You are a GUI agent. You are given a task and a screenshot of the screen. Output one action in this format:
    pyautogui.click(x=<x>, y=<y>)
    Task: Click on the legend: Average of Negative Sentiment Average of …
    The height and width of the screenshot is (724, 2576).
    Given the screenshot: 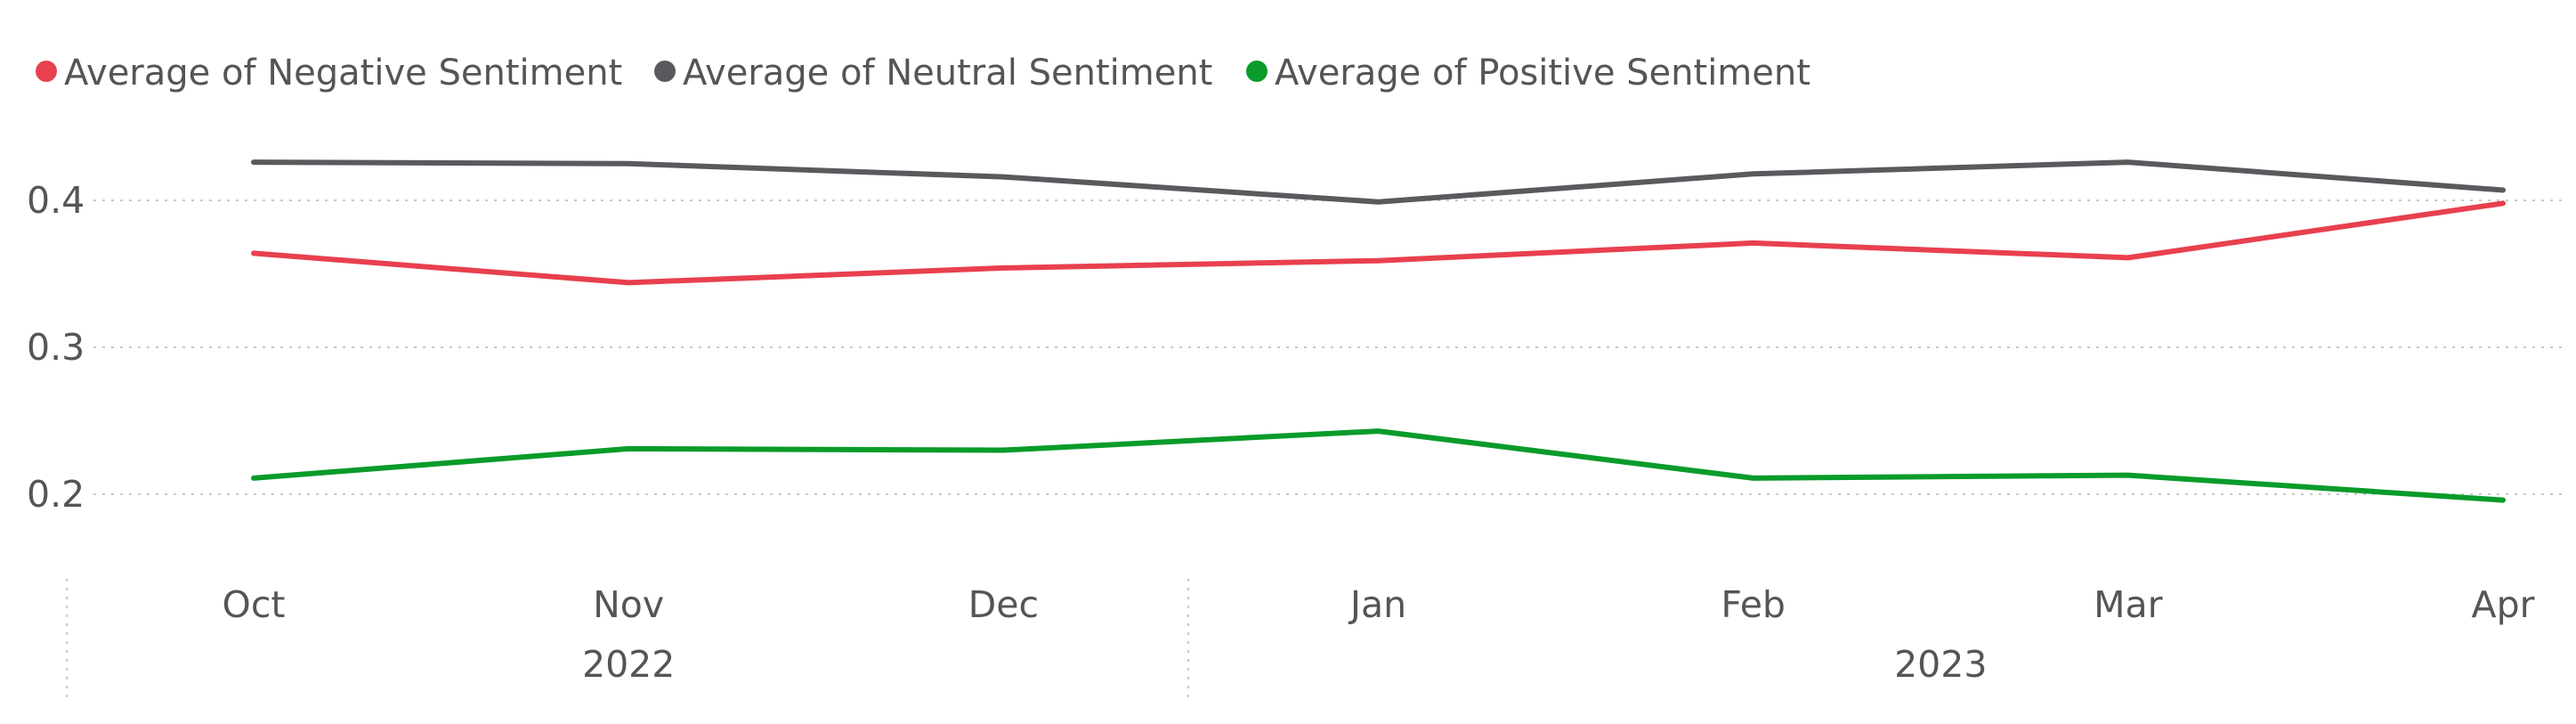 What is the action you would take?
    pyautogui.click(x=923, y=73)
    